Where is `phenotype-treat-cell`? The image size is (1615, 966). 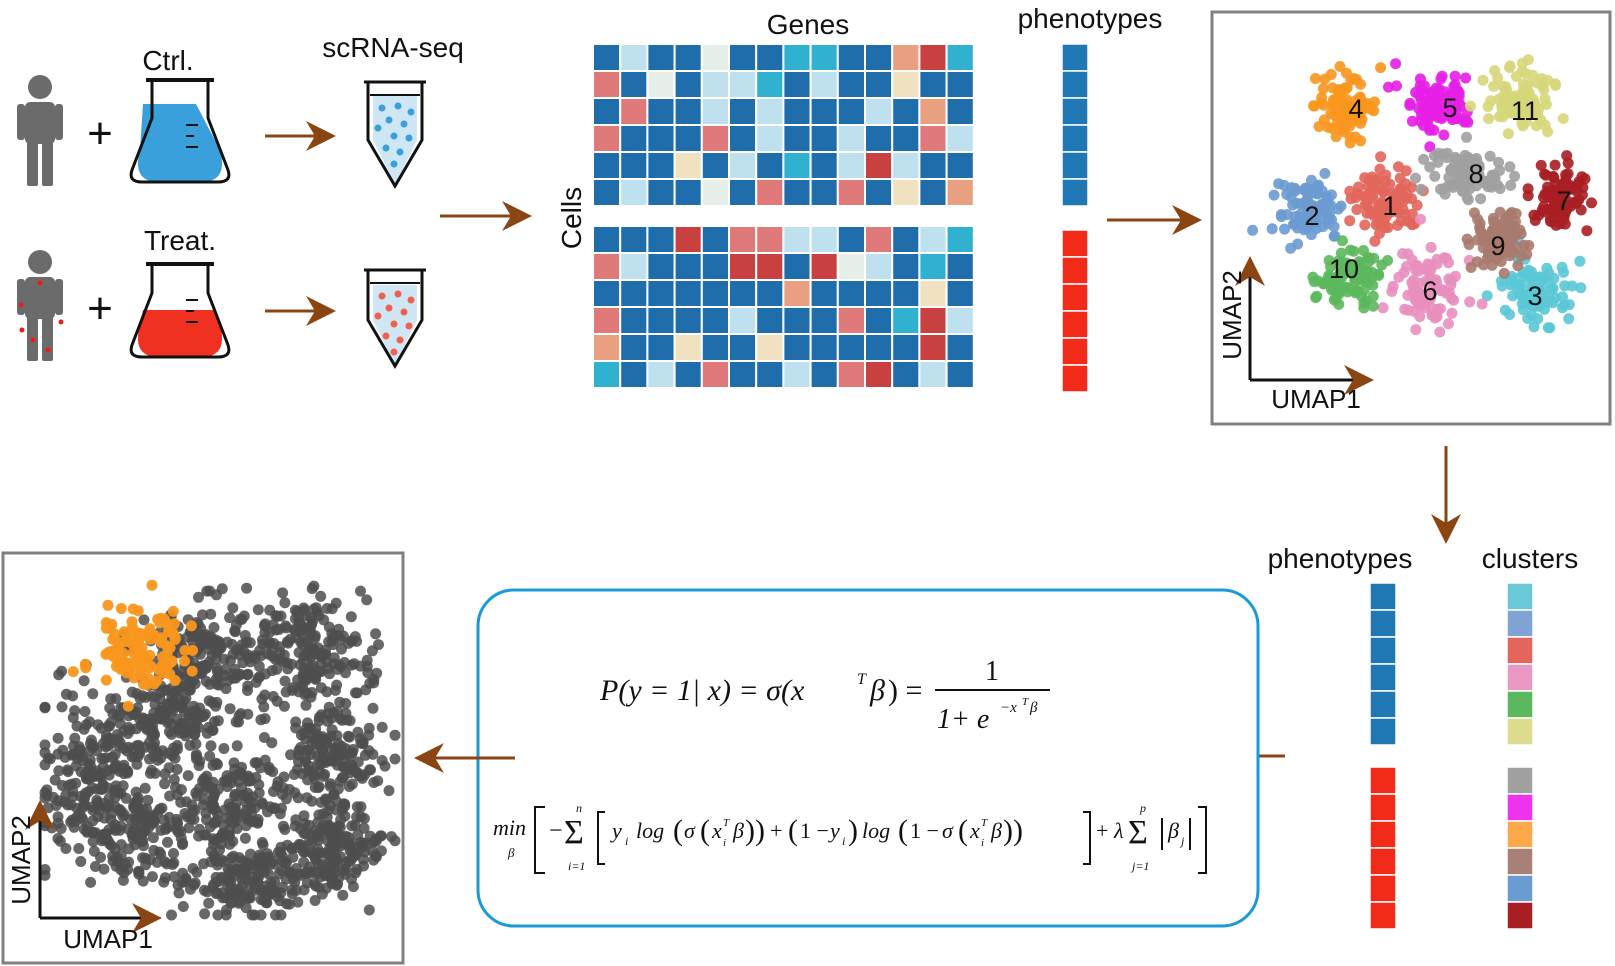 phenotype-treat-cell is located at coordinates (1383, 888).